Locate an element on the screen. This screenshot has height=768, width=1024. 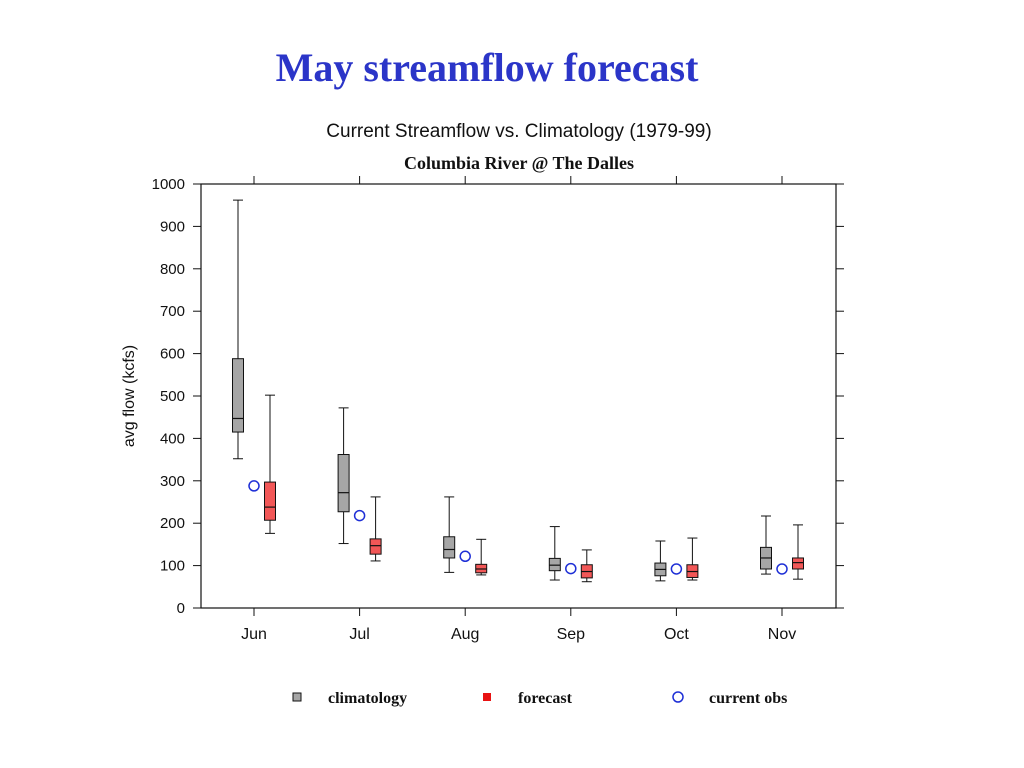
y-tick-label: 800 is located at coordinates (172, 269).